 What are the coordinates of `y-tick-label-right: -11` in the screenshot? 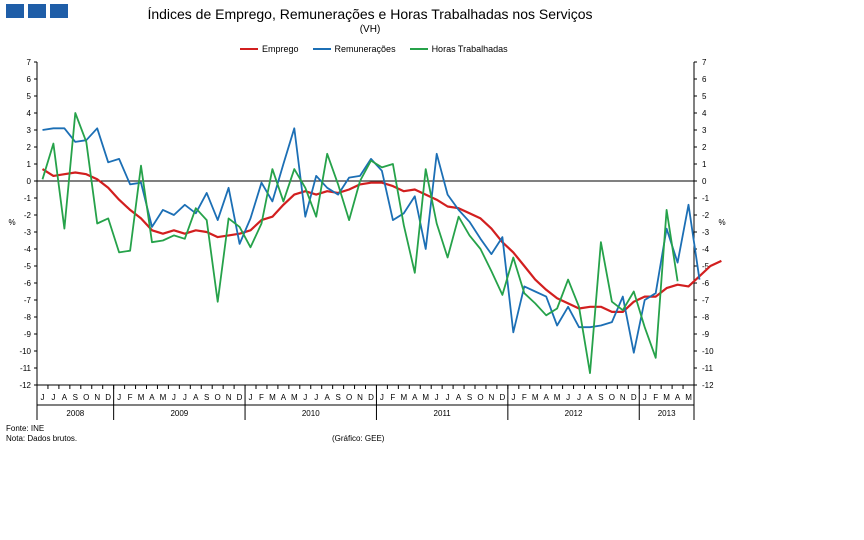 It's located at (708, 368).